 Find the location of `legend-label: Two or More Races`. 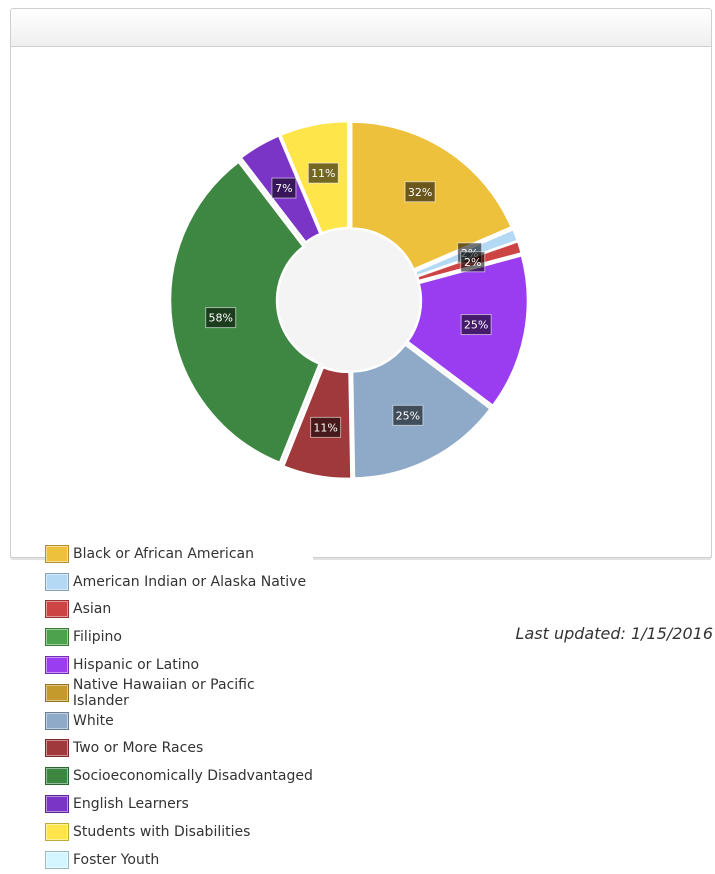

legend-label: Two or More Races is located at coordinates (138, 748).